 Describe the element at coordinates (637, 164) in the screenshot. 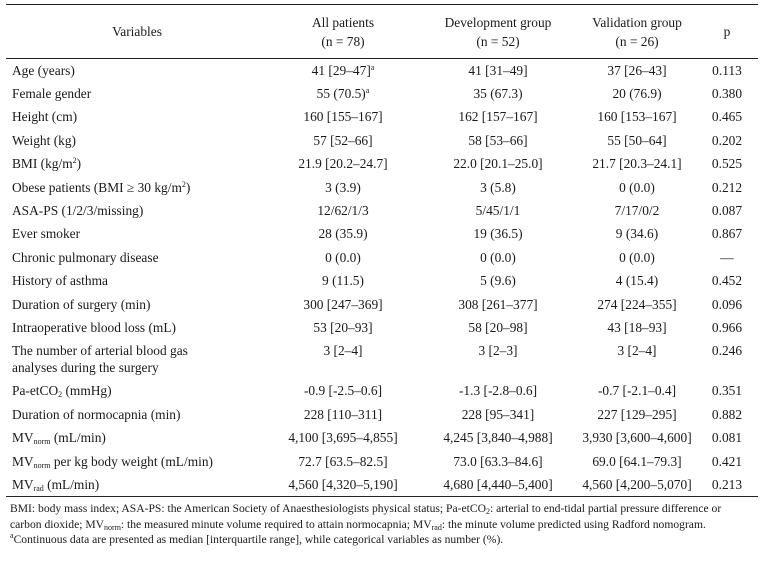

I see `cell-validation: 21.7 [20.3–24.1]` at that location.